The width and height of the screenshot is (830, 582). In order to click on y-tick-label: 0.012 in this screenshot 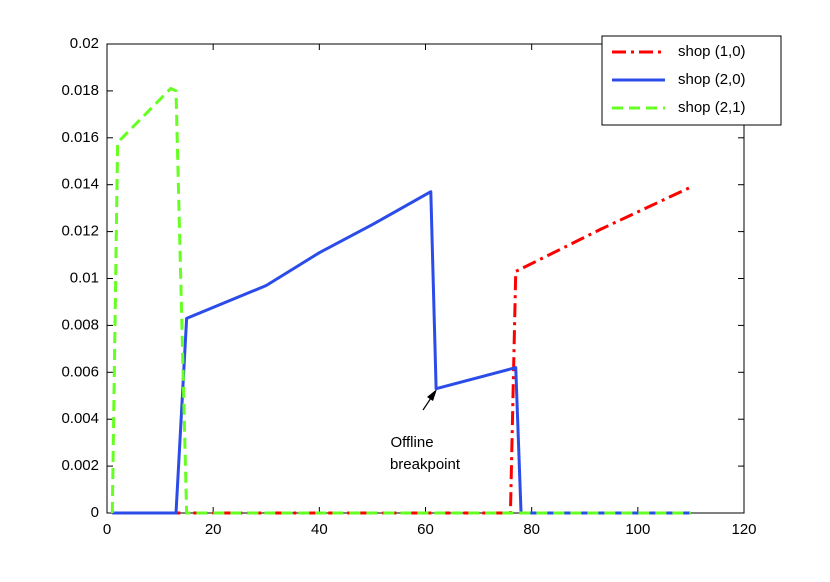, I will do `click(80, 231)`.